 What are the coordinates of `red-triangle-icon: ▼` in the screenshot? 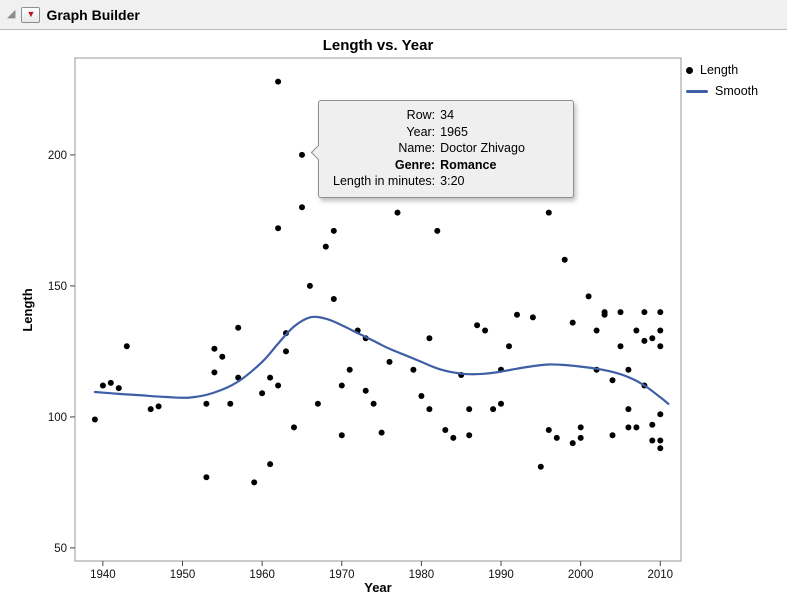 It's located at (31, 14).